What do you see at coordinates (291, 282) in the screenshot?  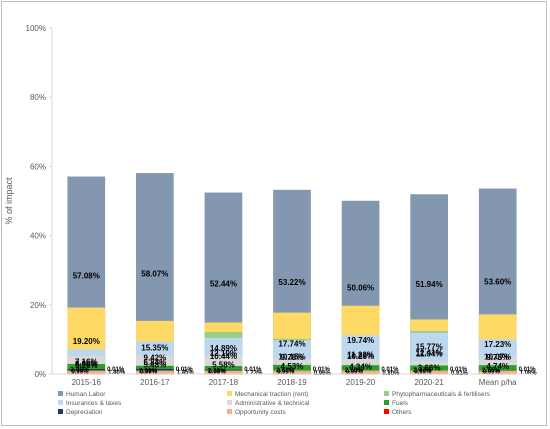 I see `data-label: 53.22%` at bounding box center [291, 282].